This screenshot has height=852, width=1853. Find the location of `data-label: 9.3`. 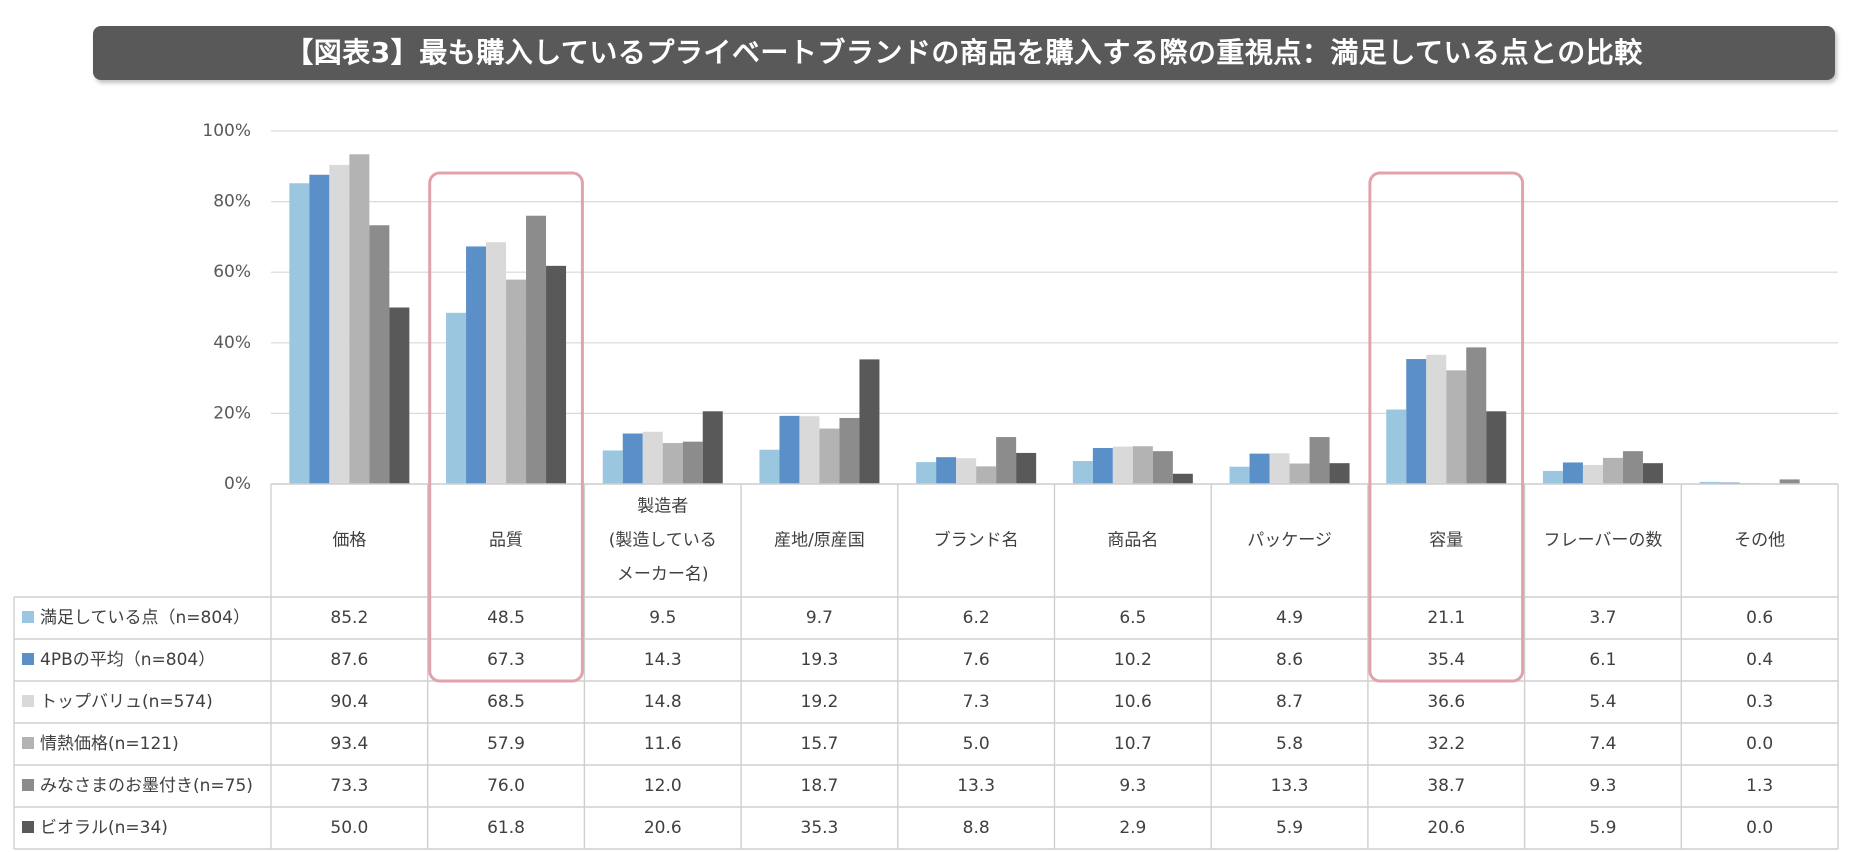

data-label: 9.3 is located at coordinates (1602, 786).